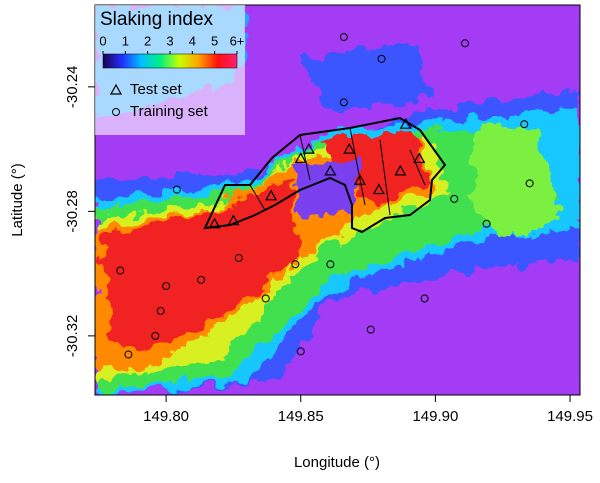  I want to click on legend-label: Test set, so click(156, 89).